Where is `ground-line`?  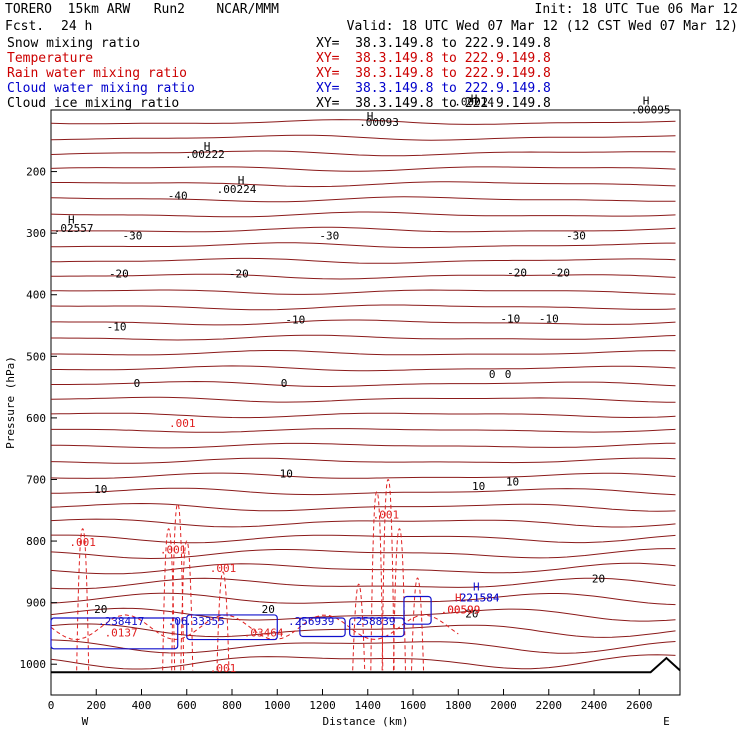
ground-line is located at coordinates (366, 665).